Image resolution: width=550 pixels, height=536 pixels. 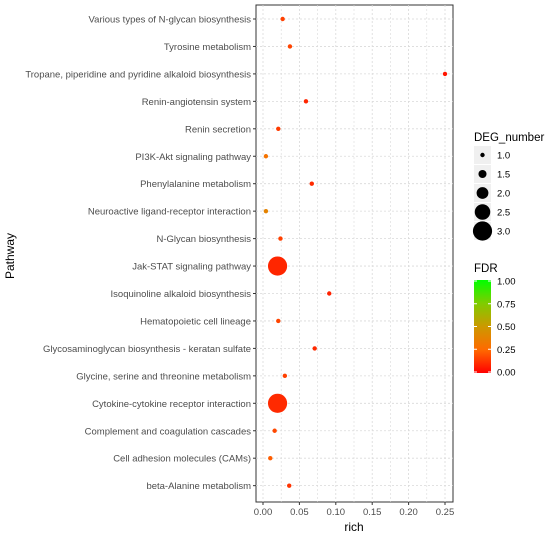 What do you see at coordinates (506, 304) in the screenshot?
I see `colorbar-label: 0.75` at bounding box center [506, 304].